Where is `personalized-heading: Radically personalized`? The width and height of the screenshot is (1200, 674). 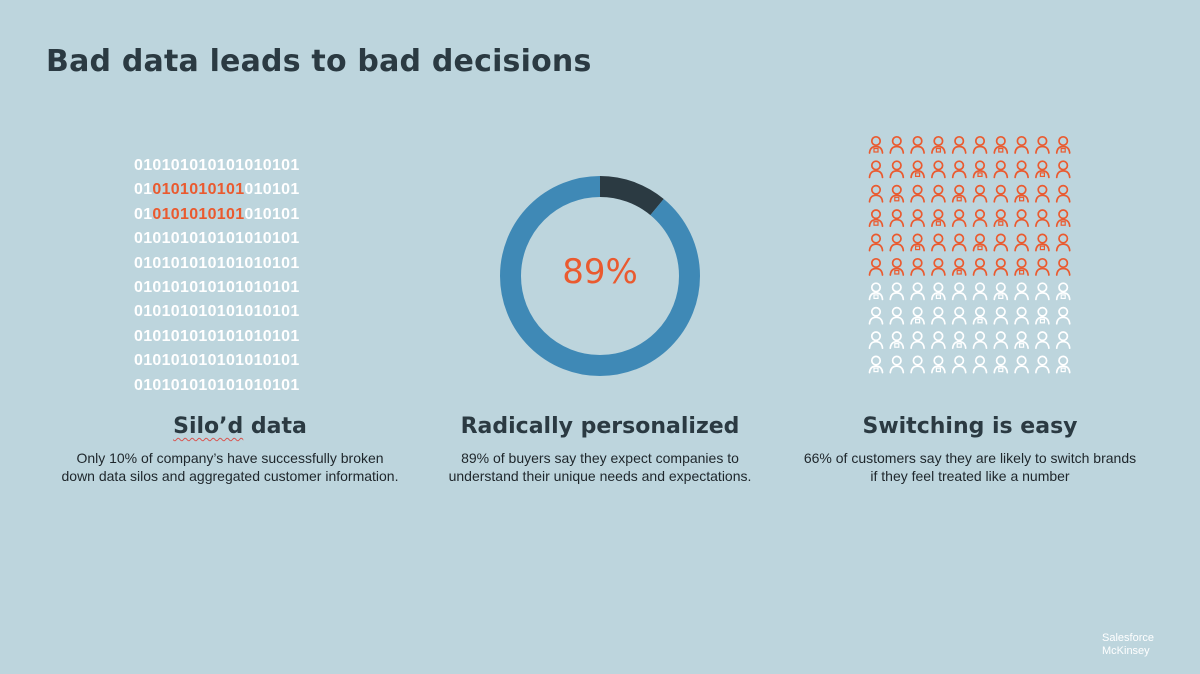 personalized-heading: Radically personalized is located at coordinates (600, 426).